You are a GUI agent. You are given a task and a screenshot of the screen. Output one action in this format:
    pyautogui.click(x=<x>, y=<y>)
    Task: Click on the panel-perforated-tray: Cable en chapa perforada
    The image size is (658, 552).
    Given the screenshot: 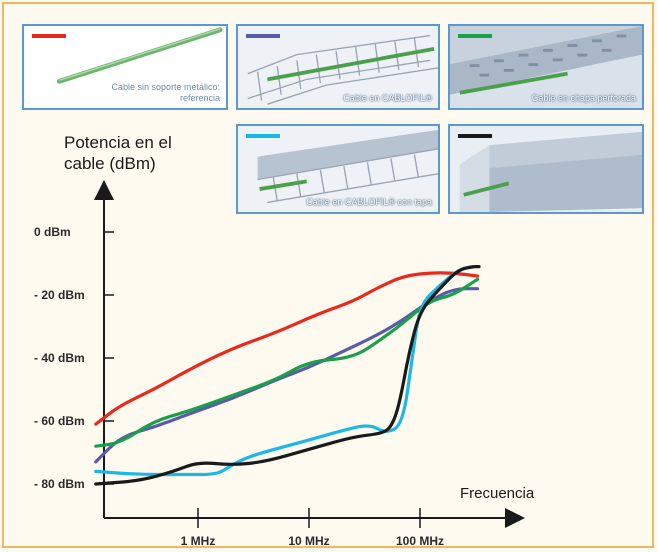 What is the action you would take?
    pyautogui.click(x=546, y=67)
    